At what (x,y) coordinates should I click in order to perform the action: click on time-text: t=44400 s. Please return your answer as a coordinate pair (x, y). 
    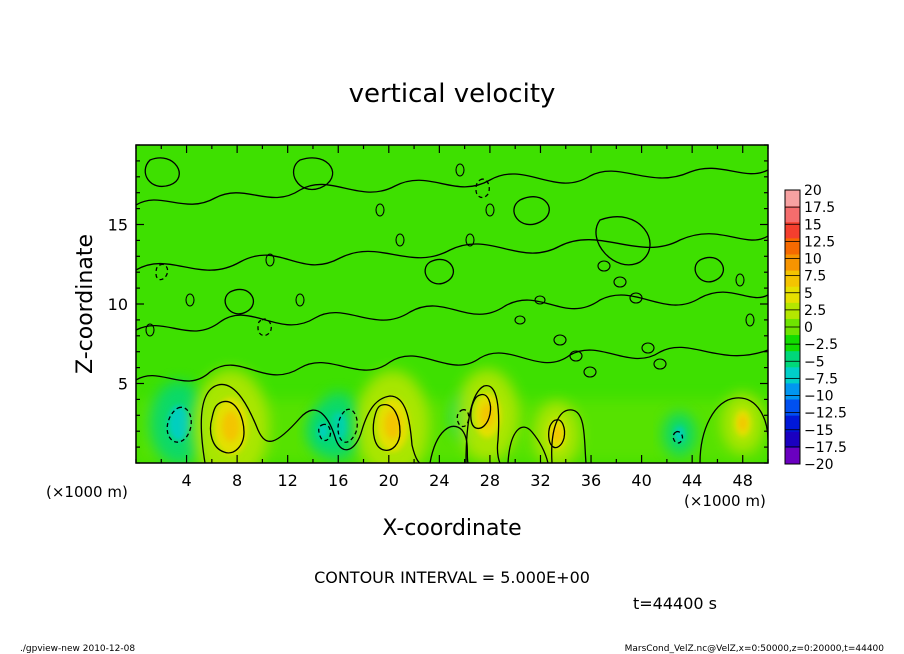
    Looking at the image, I should click on (675, 603).